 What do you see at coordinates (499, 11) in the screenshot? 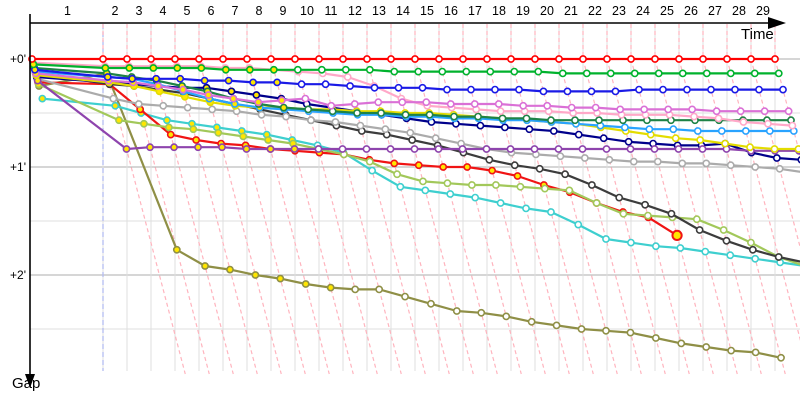
I see `x-tick-label-18: 18` at bounding box center [499, 11].